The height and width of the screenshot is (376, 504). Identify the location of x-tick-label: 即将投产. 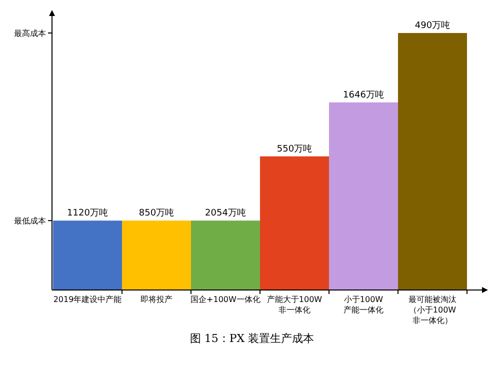
(156, 299).